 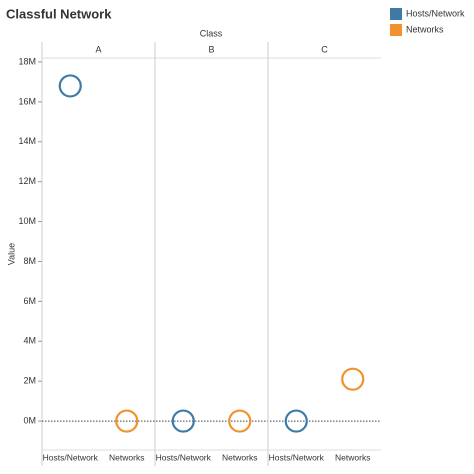 What do you see at coordinates (425, 29) in the screenshot?
I see `legend-label: Networks` at bounding box center [425, 29].